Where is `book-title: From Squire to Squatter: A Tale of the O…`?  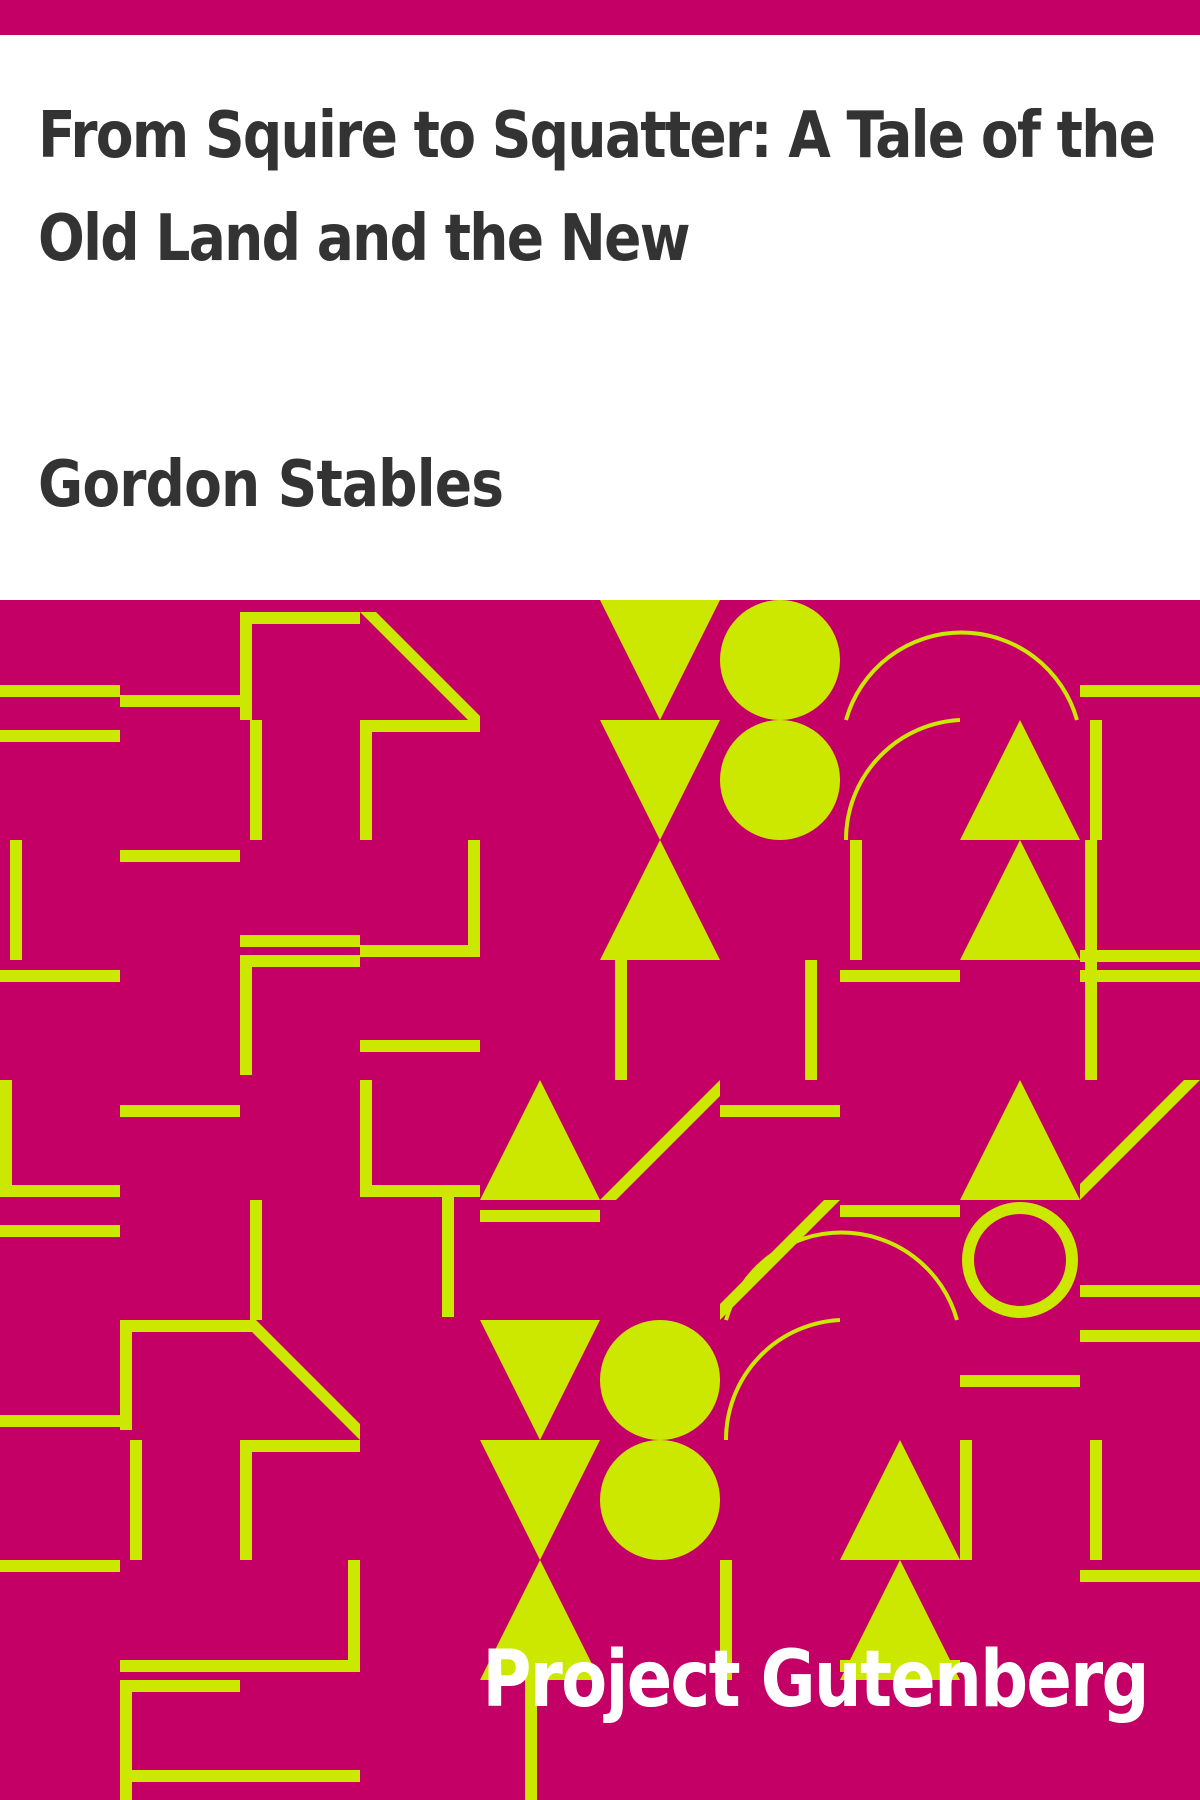 book-title: From Squire to Squatter: A Tale of the O… is located at coordinates (597, 187).